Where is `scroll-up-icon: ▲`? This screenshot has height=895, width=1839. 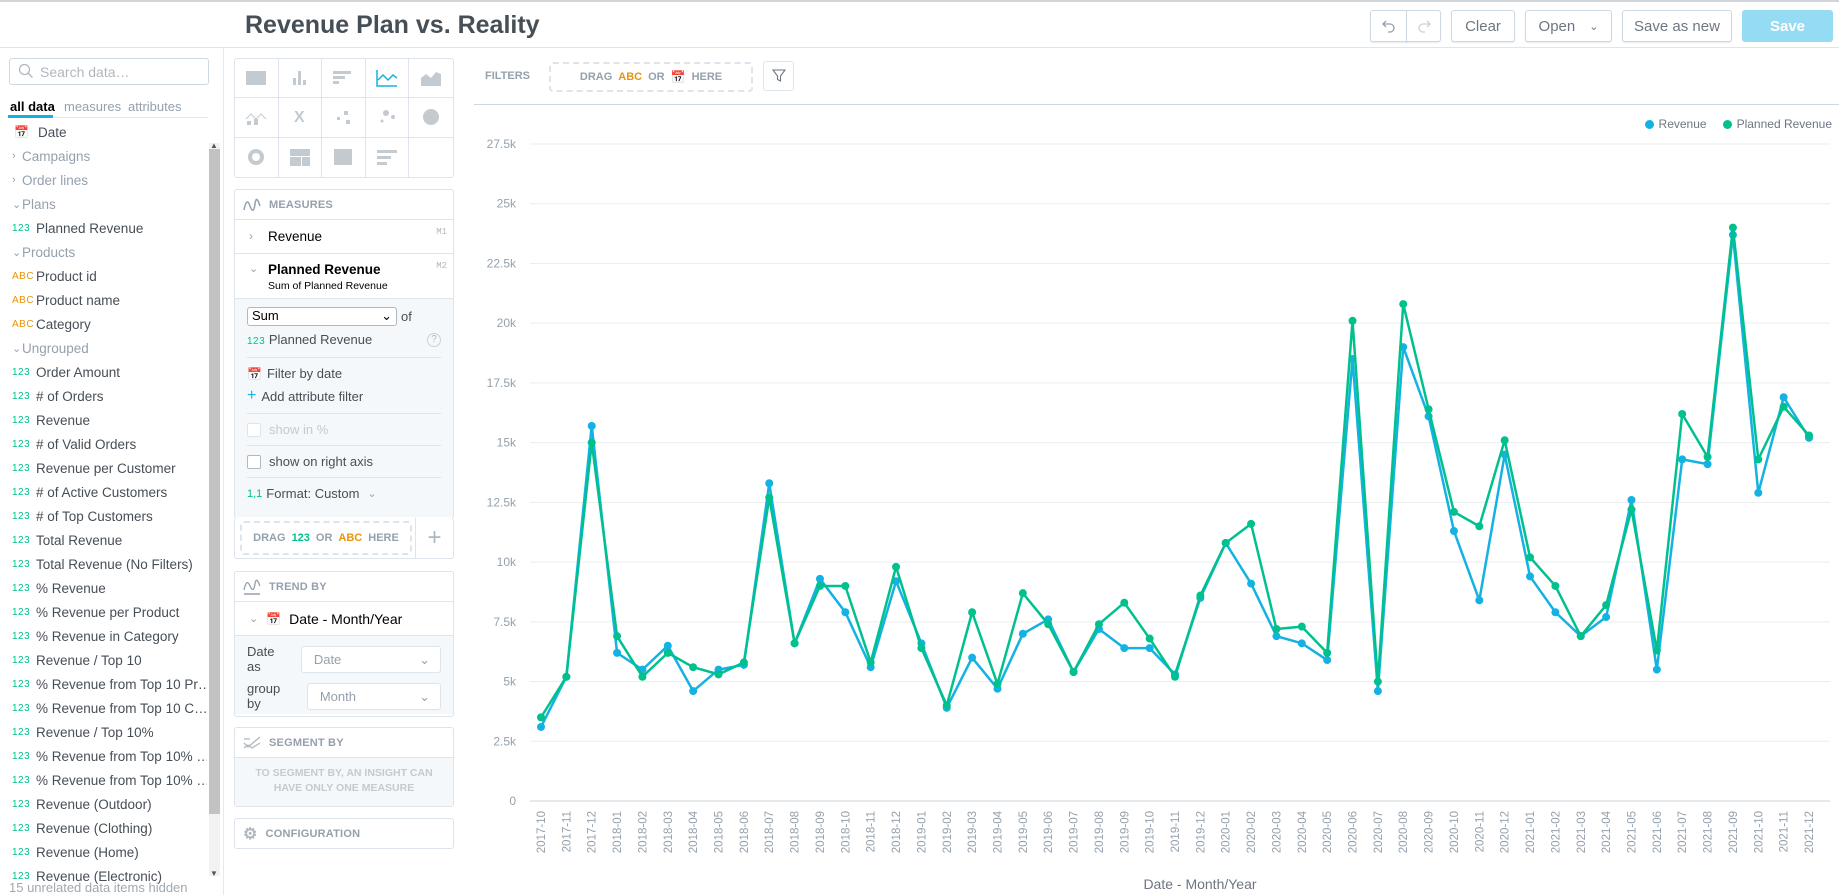
scroll-up-icon: ▲ is located at coordinates (214, 145).